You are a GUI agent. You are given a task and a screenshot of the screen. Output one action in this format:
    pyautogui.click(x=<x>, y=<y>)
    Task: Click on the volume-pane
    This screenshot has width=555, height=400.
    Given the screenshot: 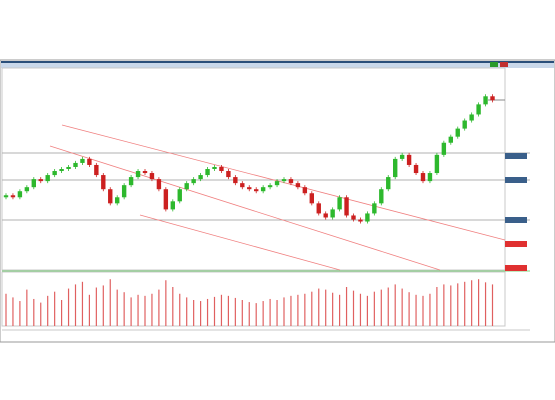 What is the action you would take?
    pyautogui.click(x=253, y=299)
    